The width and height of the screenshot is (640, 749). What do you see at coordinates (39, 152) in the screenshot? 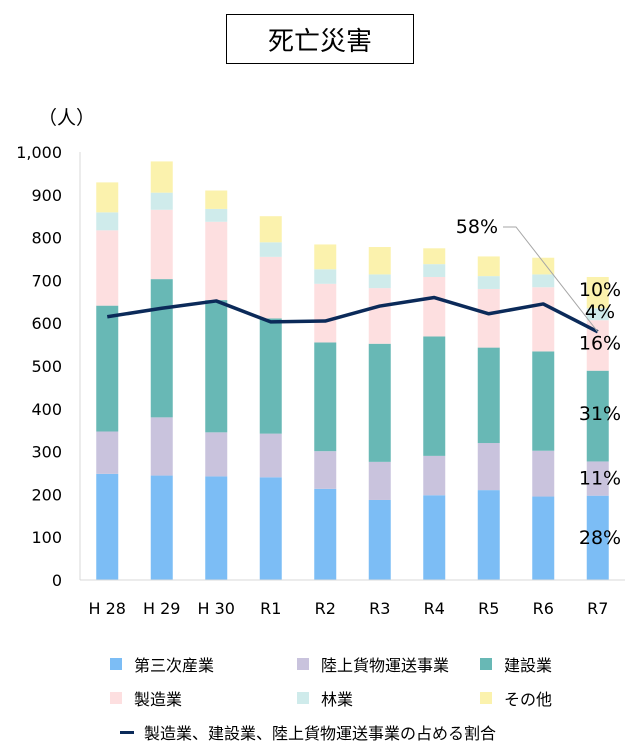
I see `y-tick-label: 1,000` at bounding box center [39, 152].